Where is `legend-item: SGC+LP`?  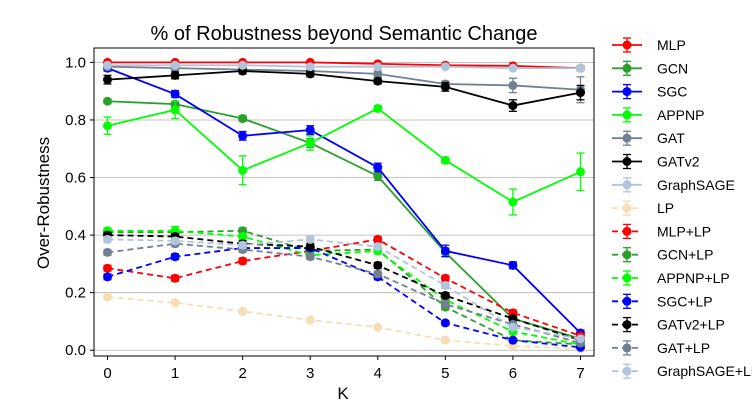
legend-item: SGC+LP is located at coordinates (662, 301).